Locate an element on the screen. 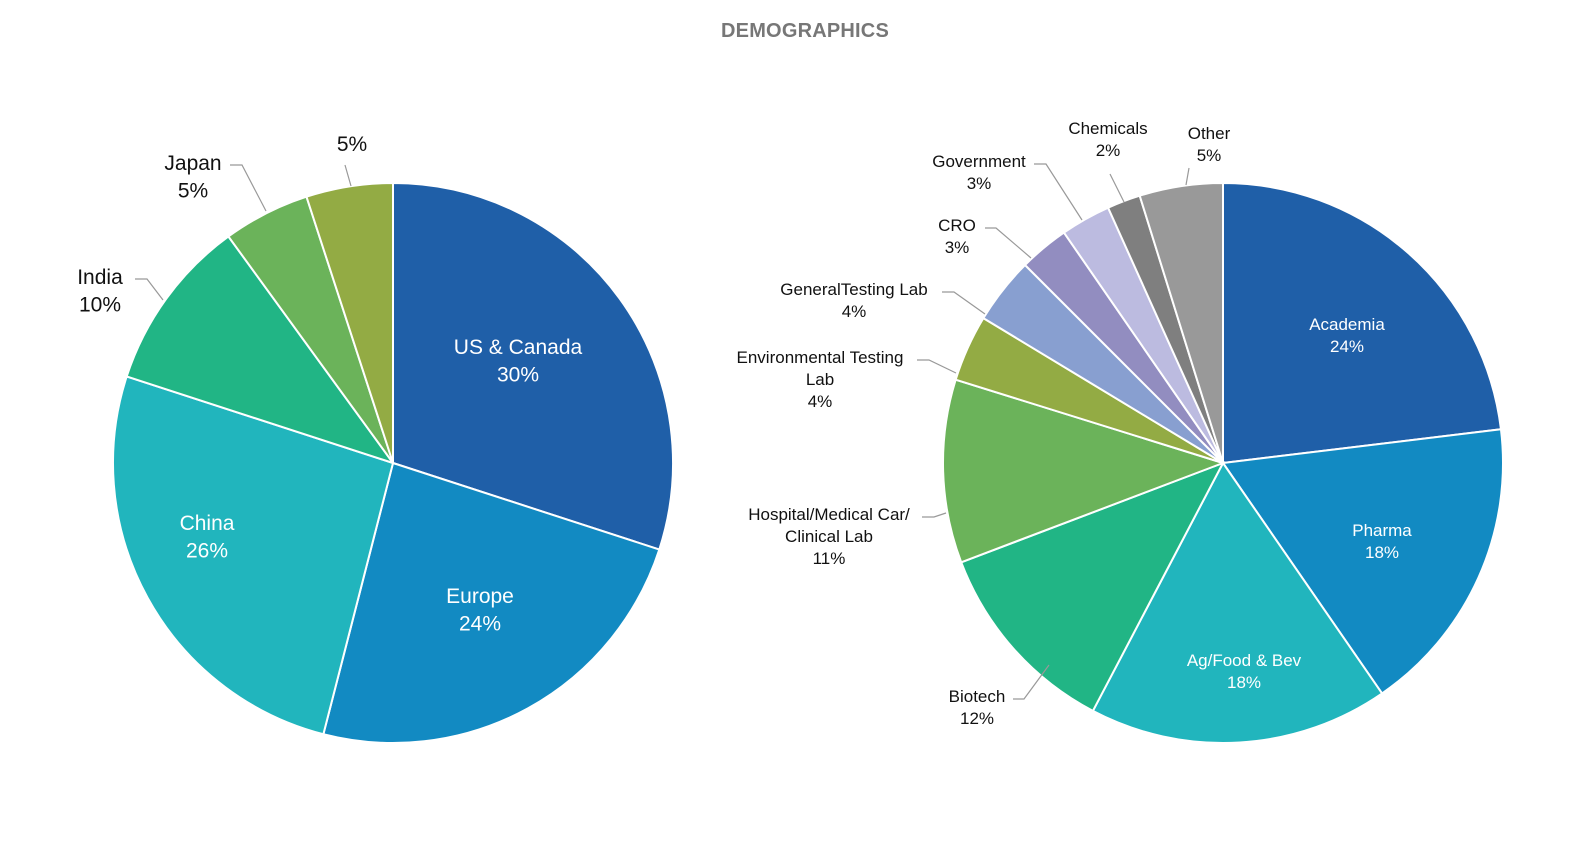 The width and height of the screenshot is (1585, 852). leader-line-generaltesting-lab is located at coordinates (964, 303).